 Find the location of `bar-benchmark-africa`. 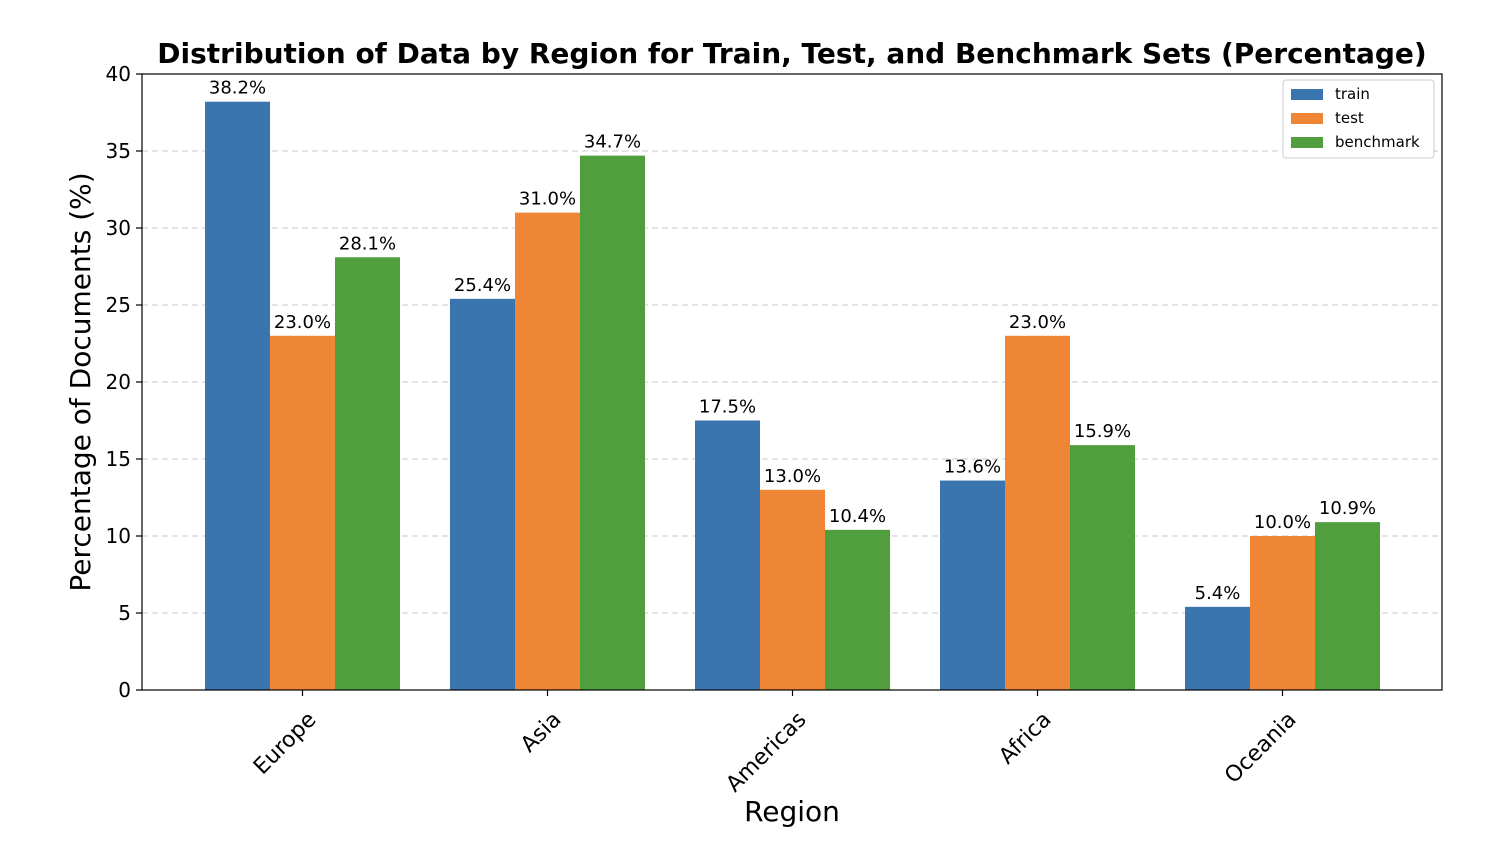

bar-benchmark-africa is located at coordinates (1102, 567).